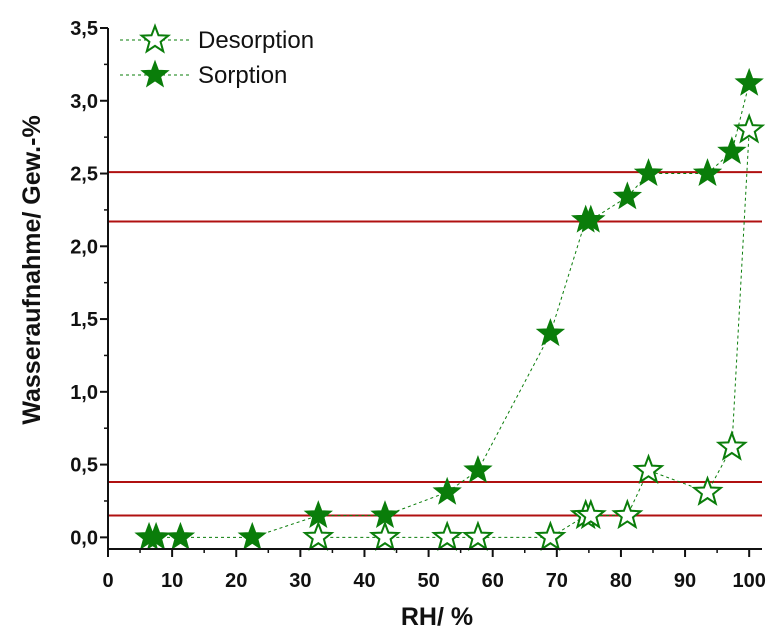  I want to click on legend: Desorption Sorption, so click(217, 56).